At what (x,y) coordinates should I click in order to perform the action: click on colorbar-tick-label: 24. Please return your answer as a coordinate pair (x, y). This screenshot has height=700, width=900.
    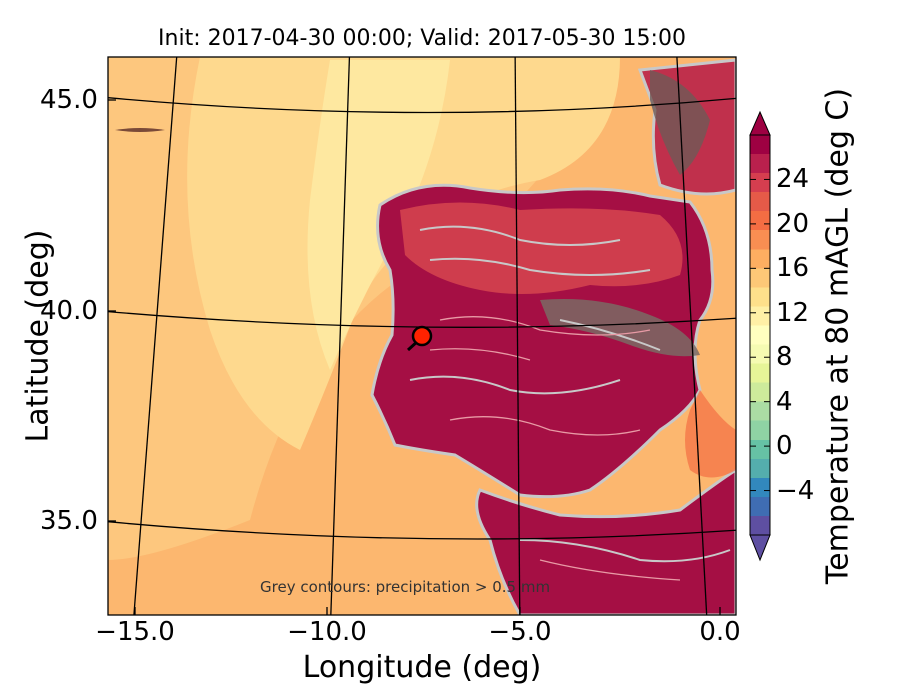
    Looking at the image, I should click on (793, 179).